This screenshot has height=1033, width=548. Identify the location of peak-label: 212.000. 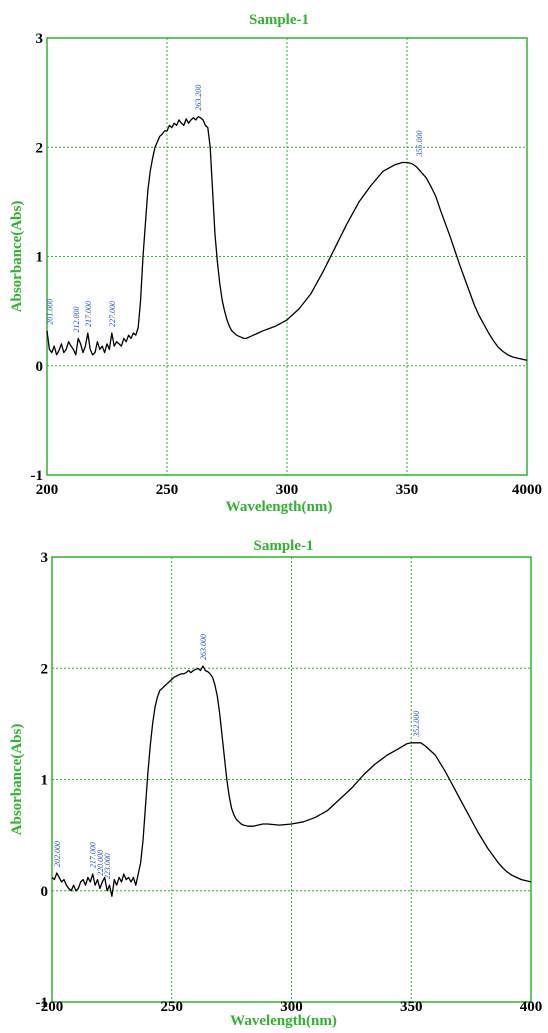
(76, 319).